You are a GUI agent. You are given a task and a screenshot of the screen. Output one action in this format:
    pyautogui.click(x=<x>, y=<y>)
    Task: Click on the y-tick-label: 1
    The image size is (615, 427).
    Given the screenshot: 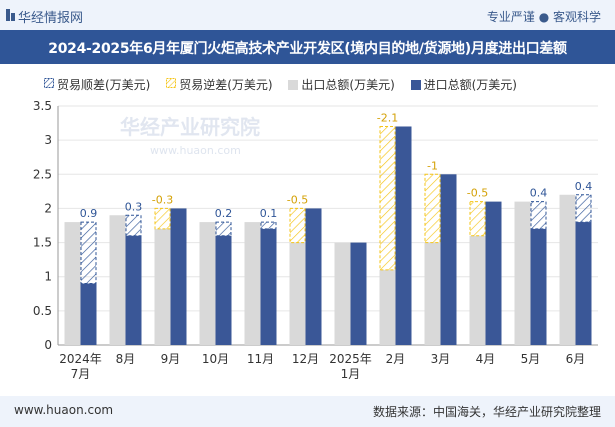 What is the action you would take?
    pyautogui.click(x=48, y=277)
    